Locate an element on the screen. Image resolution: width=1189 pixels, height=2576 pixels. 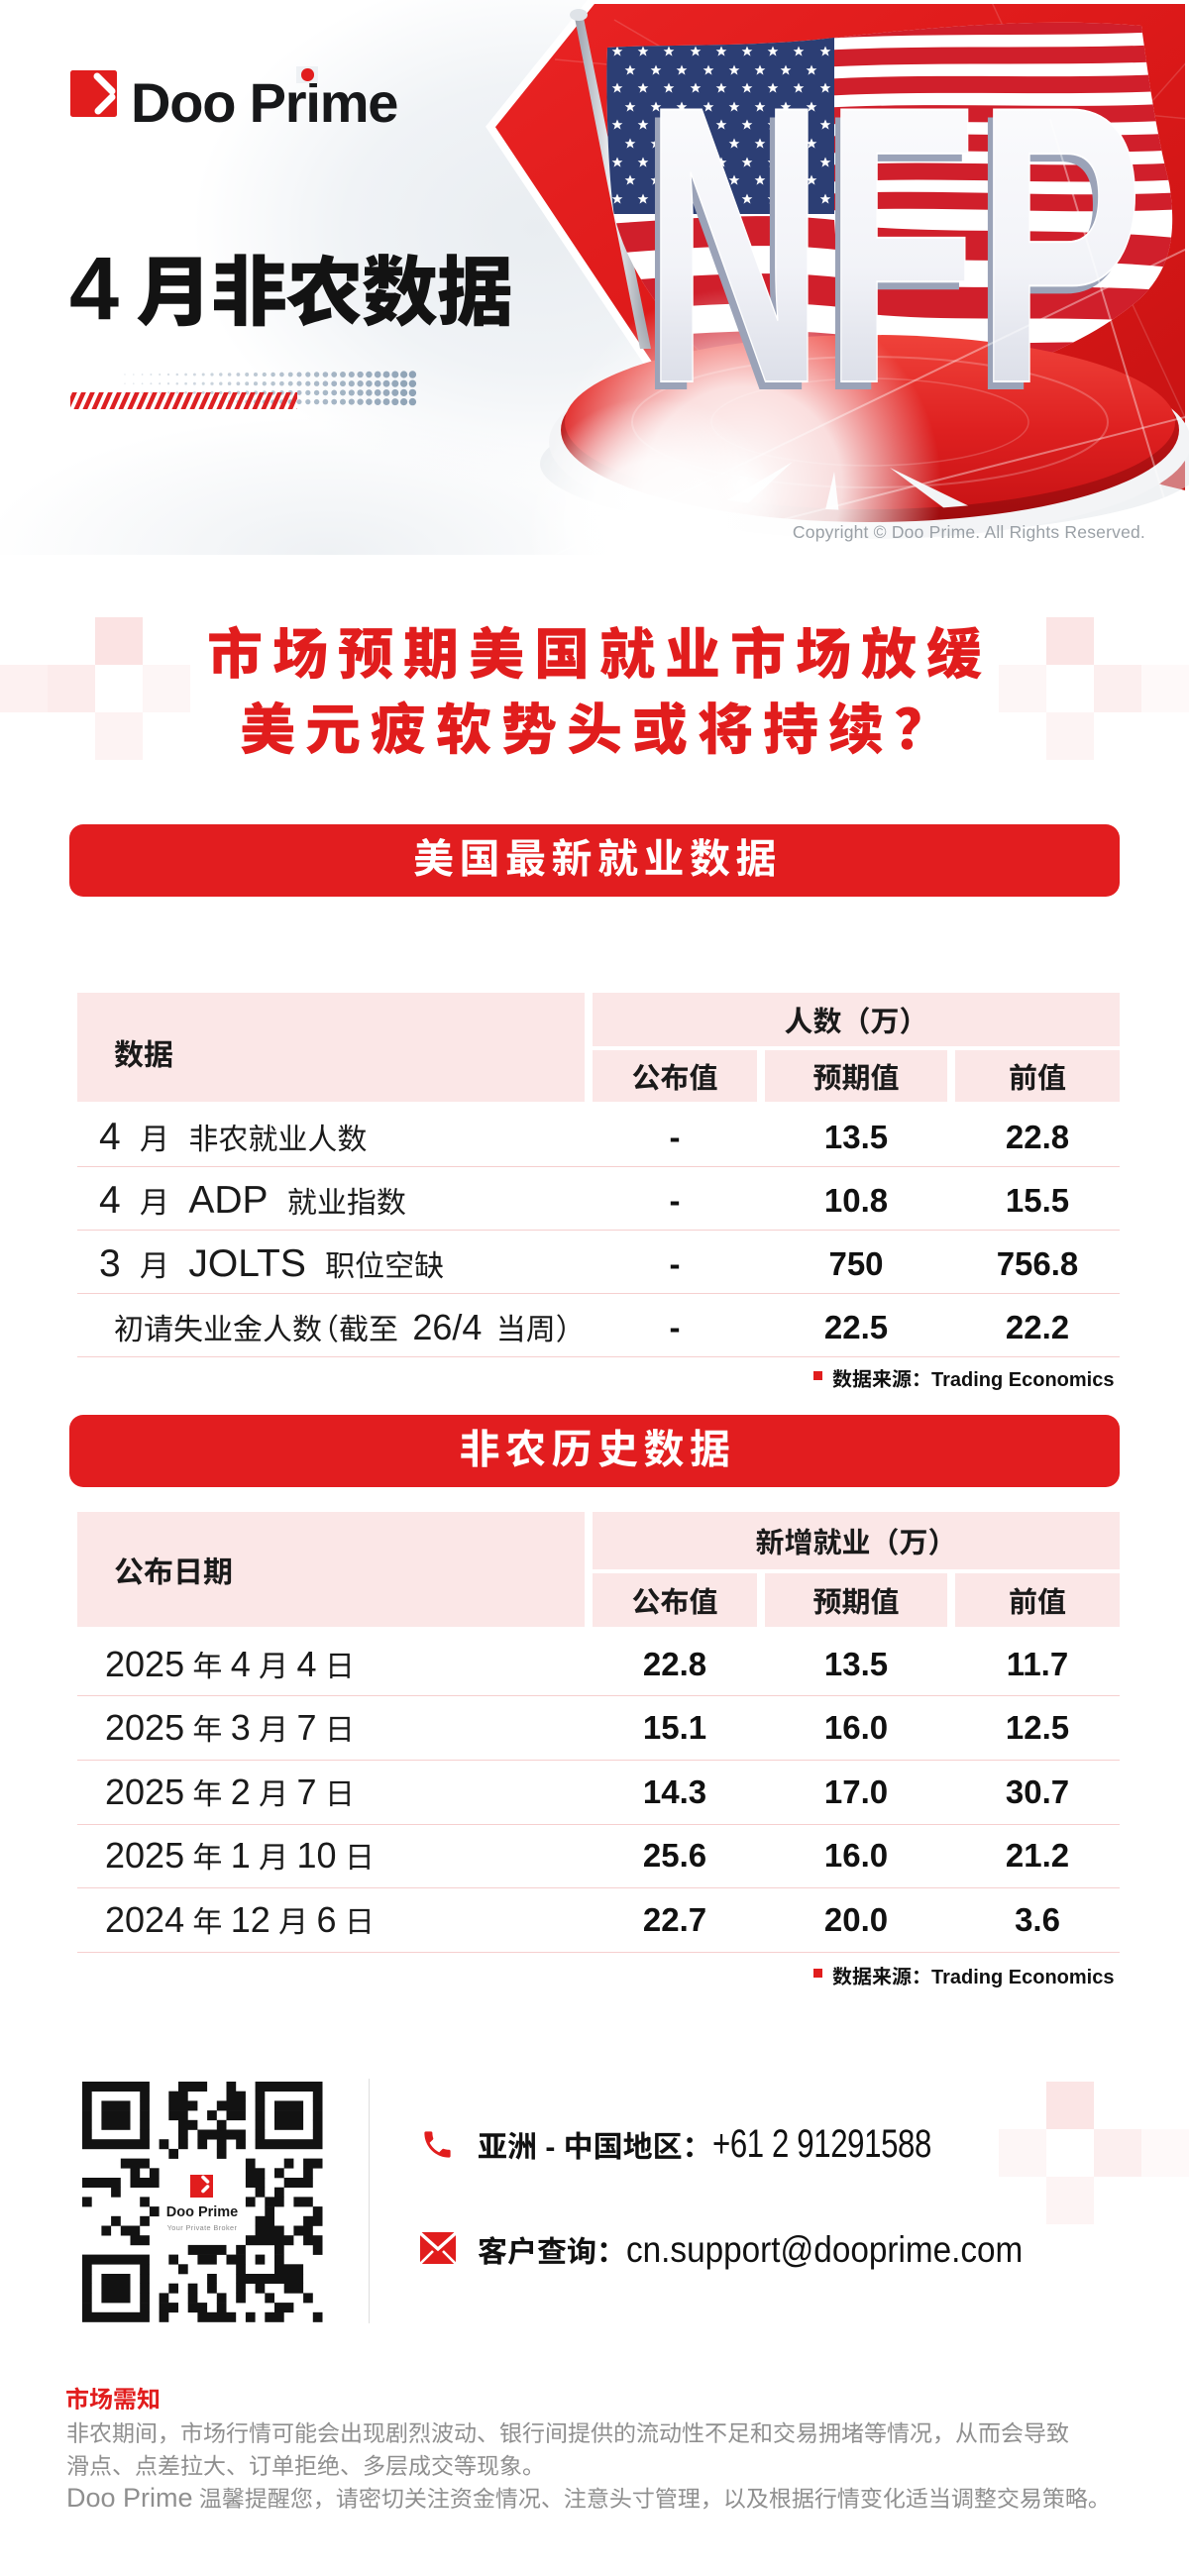
svg-text: Doo Prime is located at coordinates (202, 2212).